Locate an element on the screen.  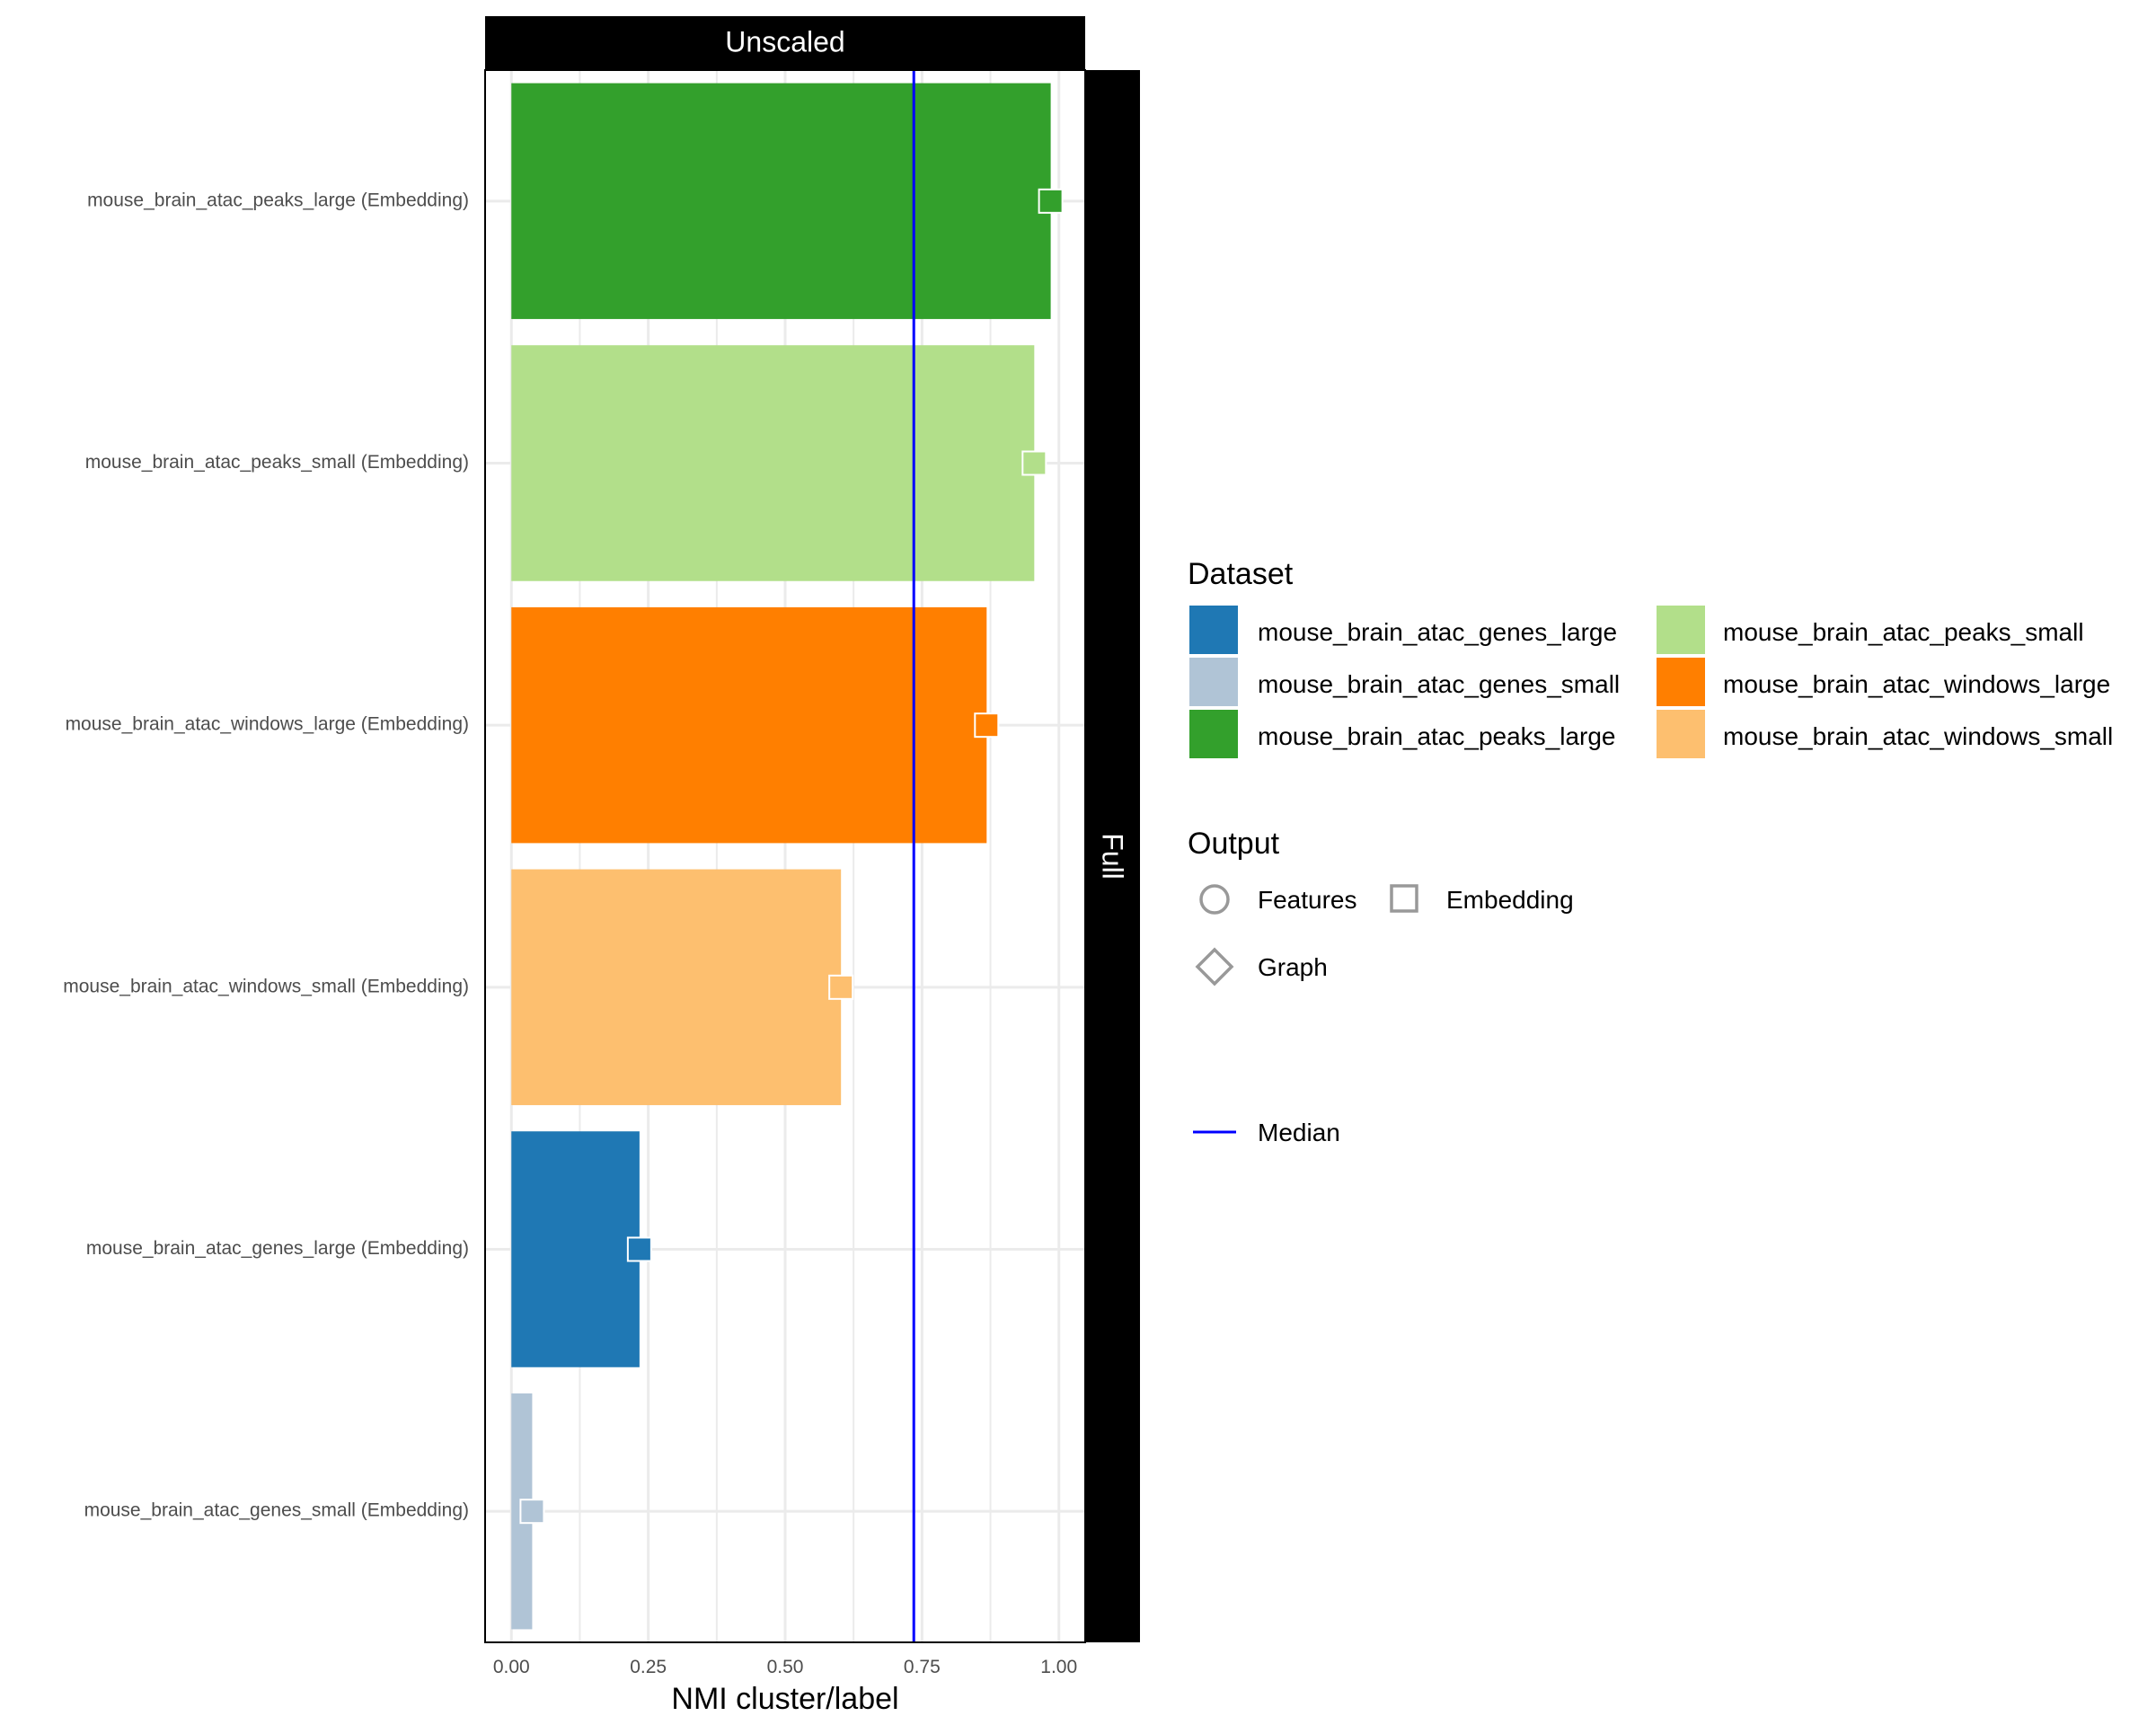
legend-dataset-label: mouse_brain_atac_windows_large is located at coordinates (1917, 684).